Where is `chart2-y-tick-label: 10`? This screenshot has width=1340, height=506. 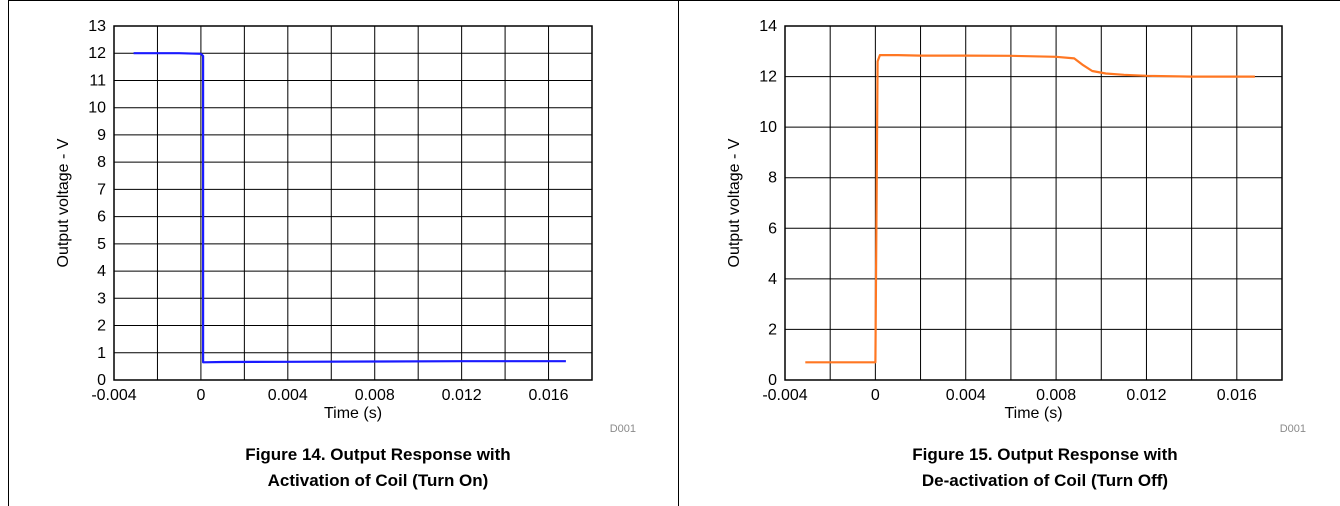 chart2-y-tick-label: 10 is located at coordinates (768, 127).